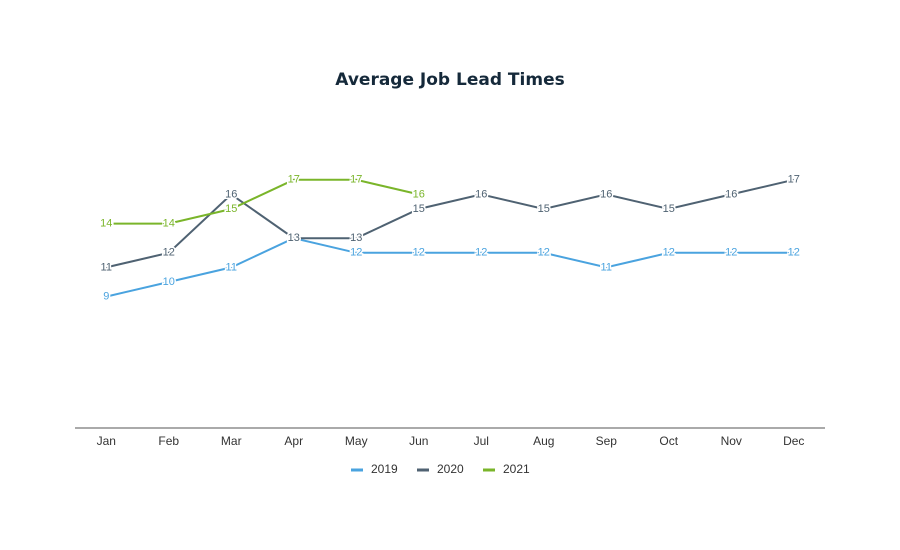 This screenshot has width=900, height=550. I want to click on legend-label: 2020, so click(450, 469).